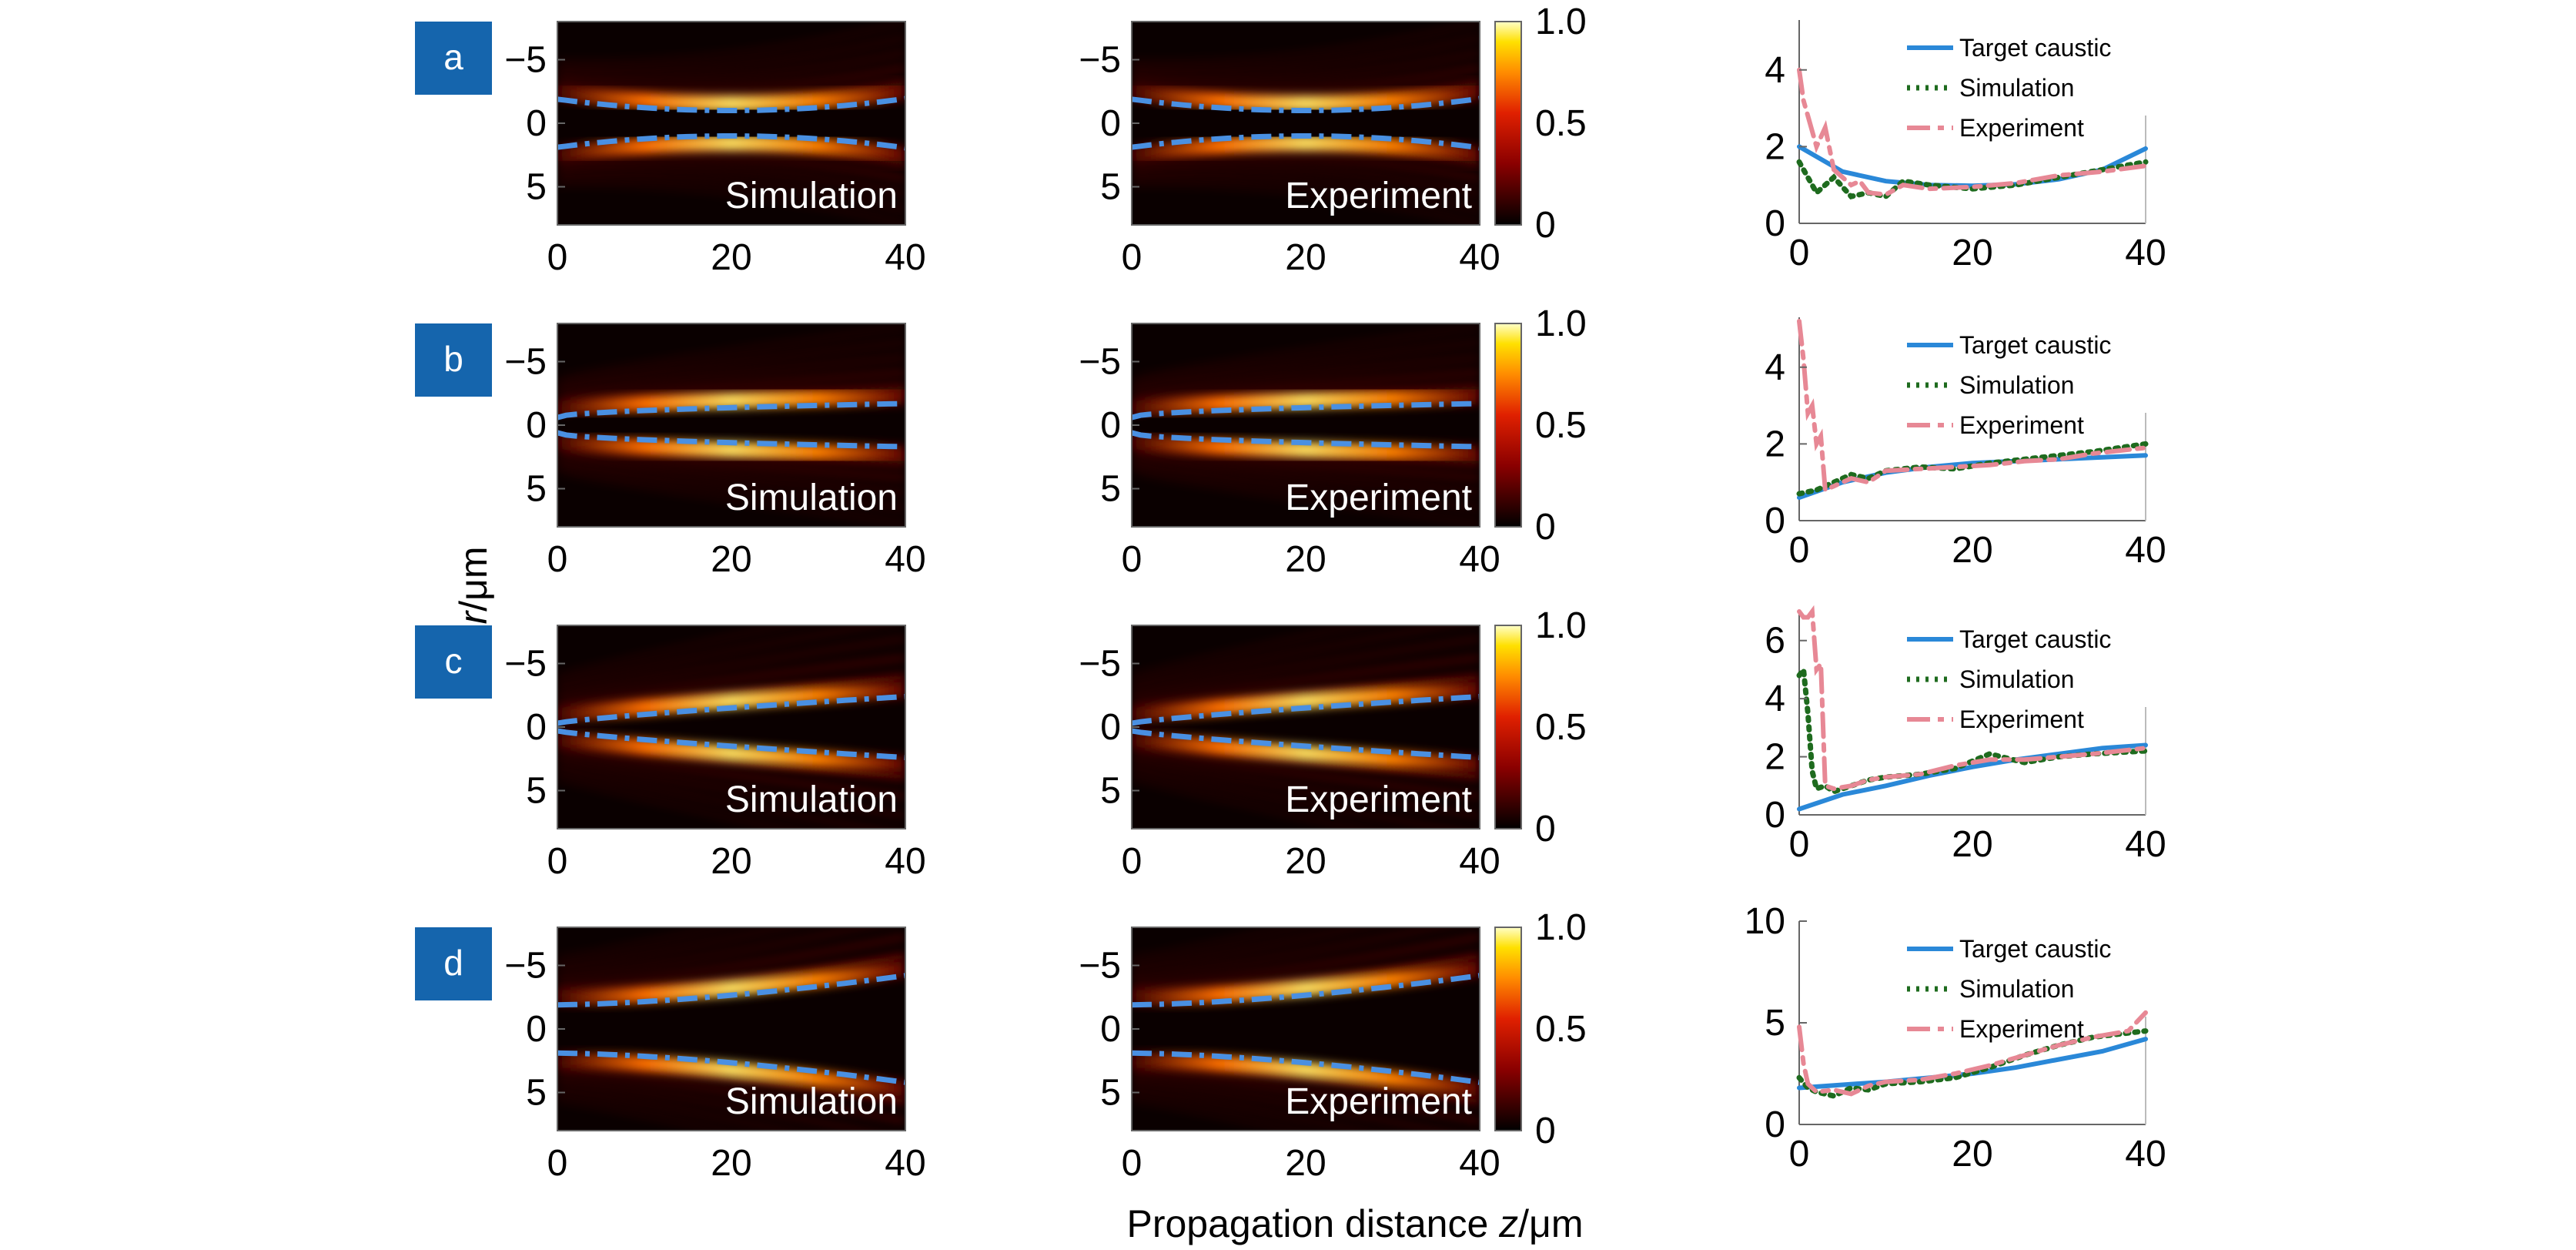  Describe the element at coordinates (1379, 498) in the screenshot. I see `panel-label: Experiment` at that location.